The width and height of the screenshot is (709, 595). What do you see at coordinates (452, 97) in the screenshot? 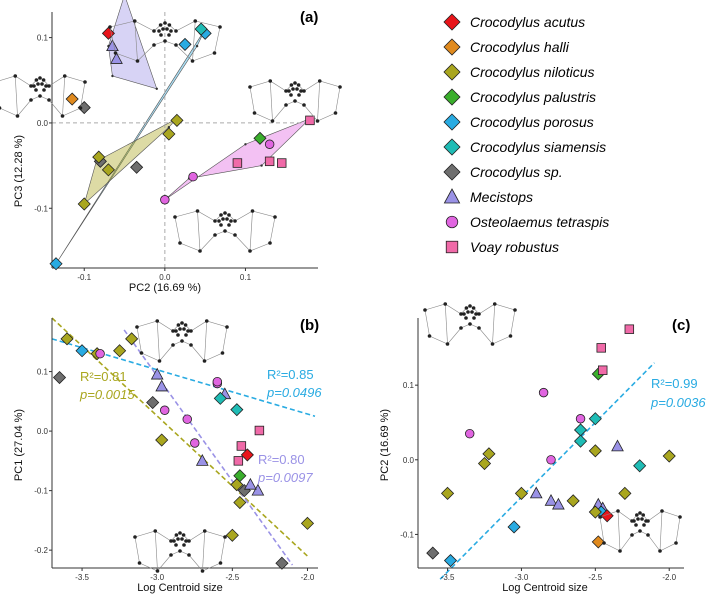
I see `legend-marker-palustris` at bounding box center [452, 97].